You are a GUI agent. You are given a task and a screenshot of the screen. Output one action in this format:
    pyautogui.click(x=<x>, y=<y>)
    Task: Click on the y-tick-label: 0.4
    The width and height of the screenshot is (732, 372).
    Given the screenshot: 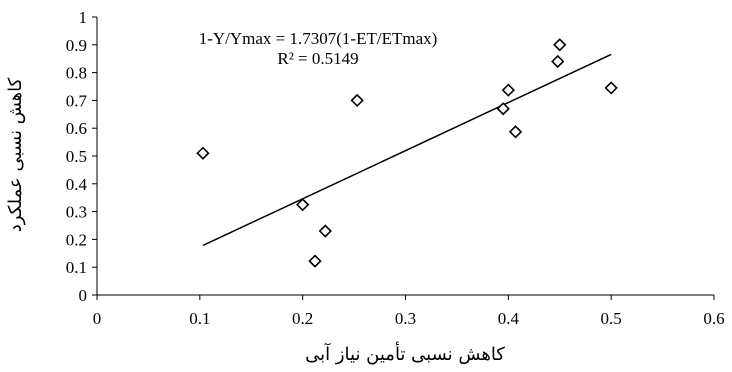 What is the action you would take?
    pyautogui.click(x=77, y=184)
    